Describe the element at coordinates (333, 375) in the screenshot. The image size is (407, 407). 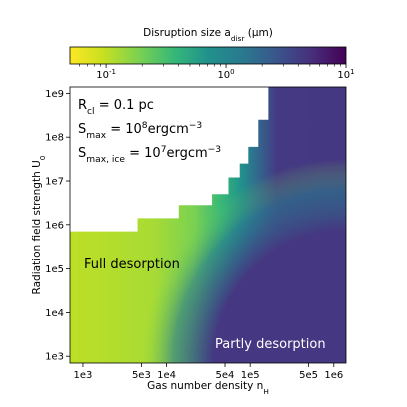
I see `x-tick-label: 1e6` at that location.